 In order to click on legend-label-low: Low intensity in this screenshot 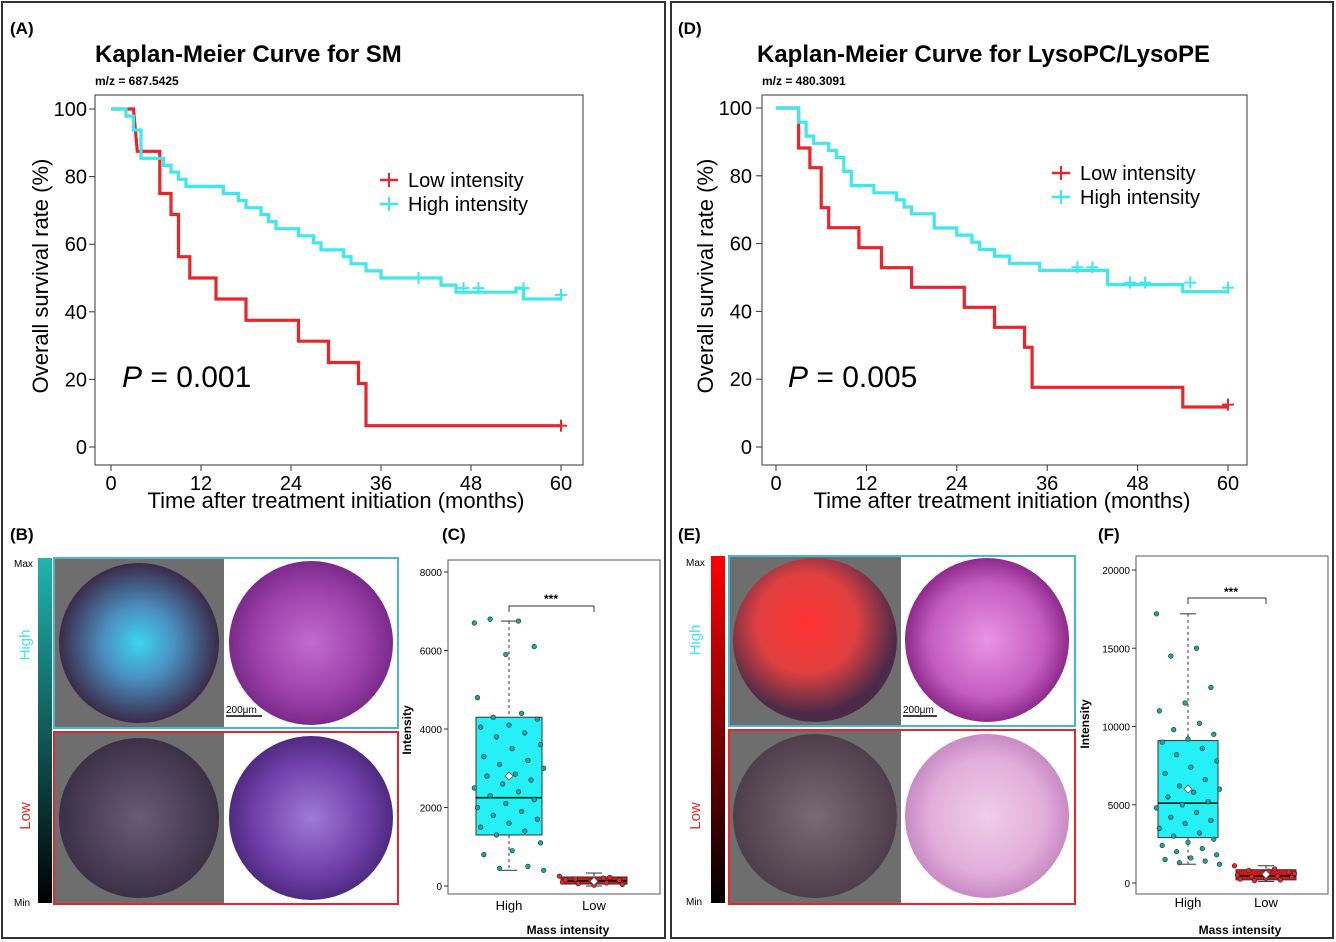, I will do `click(466, 181)`.